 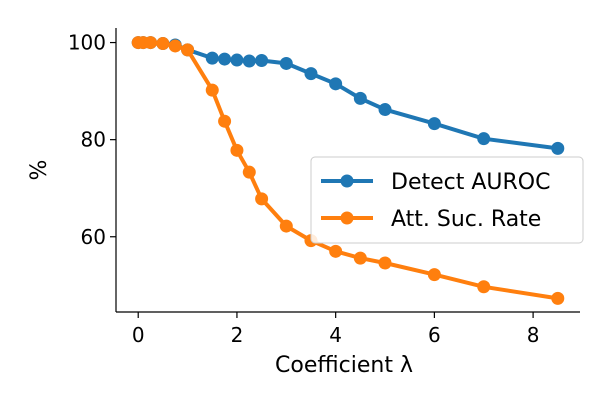 What do you see at coordinates (39, 170) in the screenshot?
I see `y-axis-label: %` at bounding box center [39, 170].